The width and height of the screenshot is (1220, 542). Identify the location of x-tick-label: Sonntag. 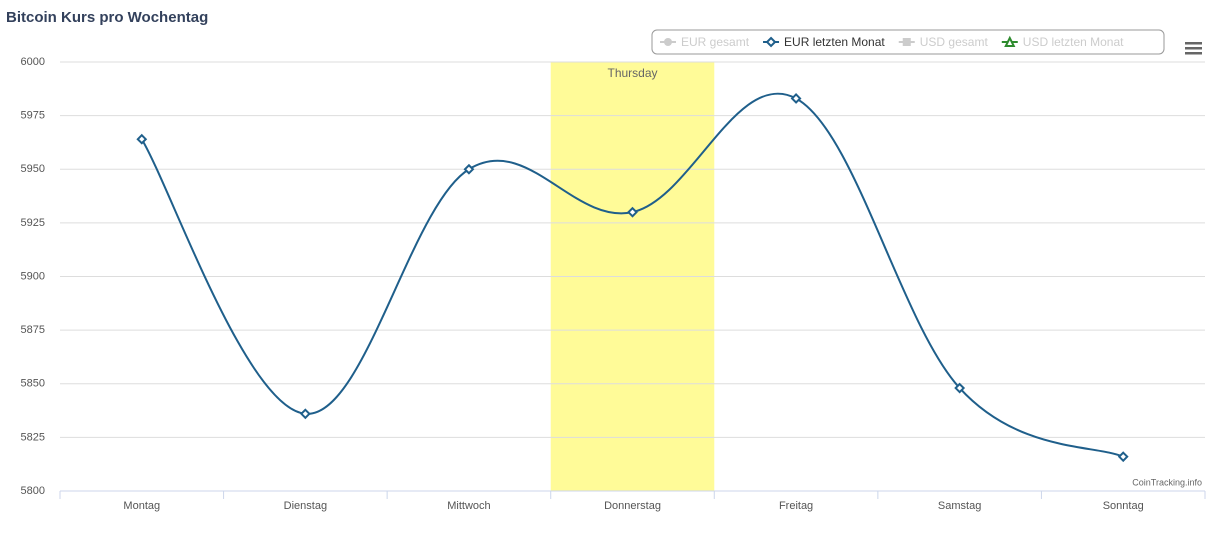
(1123, 506).